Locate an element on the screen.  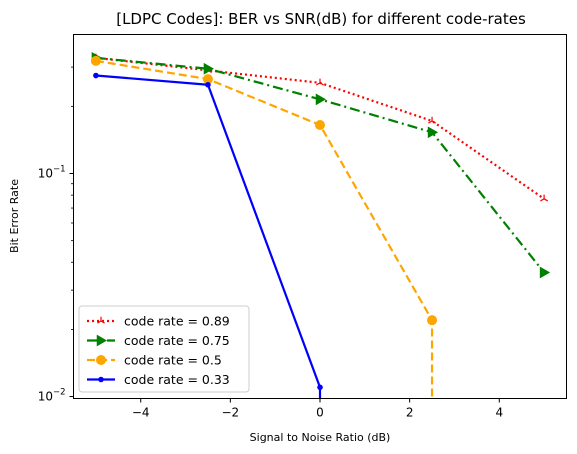
x-tick-label: 2 is located at coordinates (410, 413).